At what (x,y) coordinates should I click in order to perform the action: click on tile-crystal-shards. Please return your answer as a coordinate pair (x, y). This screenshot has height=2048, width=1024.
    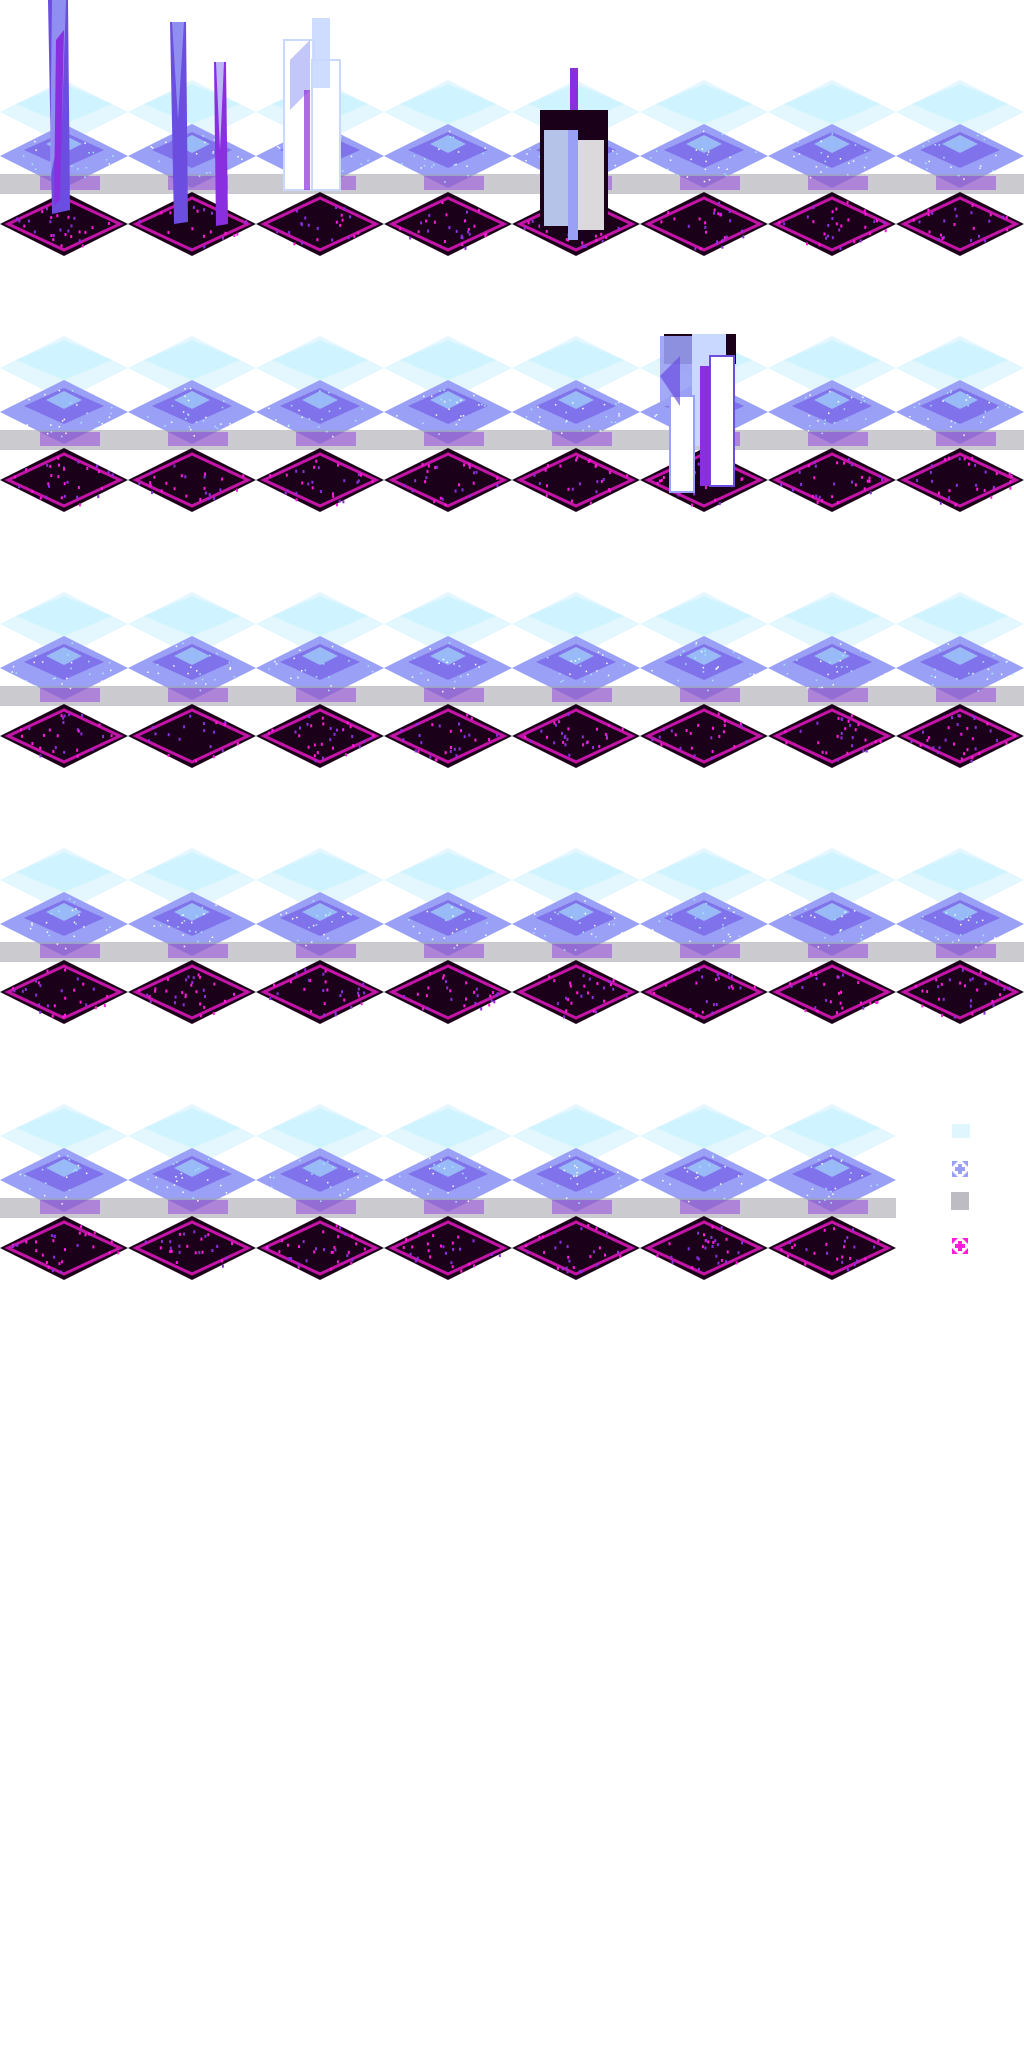
    Looking at the image, I should click on (320, 130).